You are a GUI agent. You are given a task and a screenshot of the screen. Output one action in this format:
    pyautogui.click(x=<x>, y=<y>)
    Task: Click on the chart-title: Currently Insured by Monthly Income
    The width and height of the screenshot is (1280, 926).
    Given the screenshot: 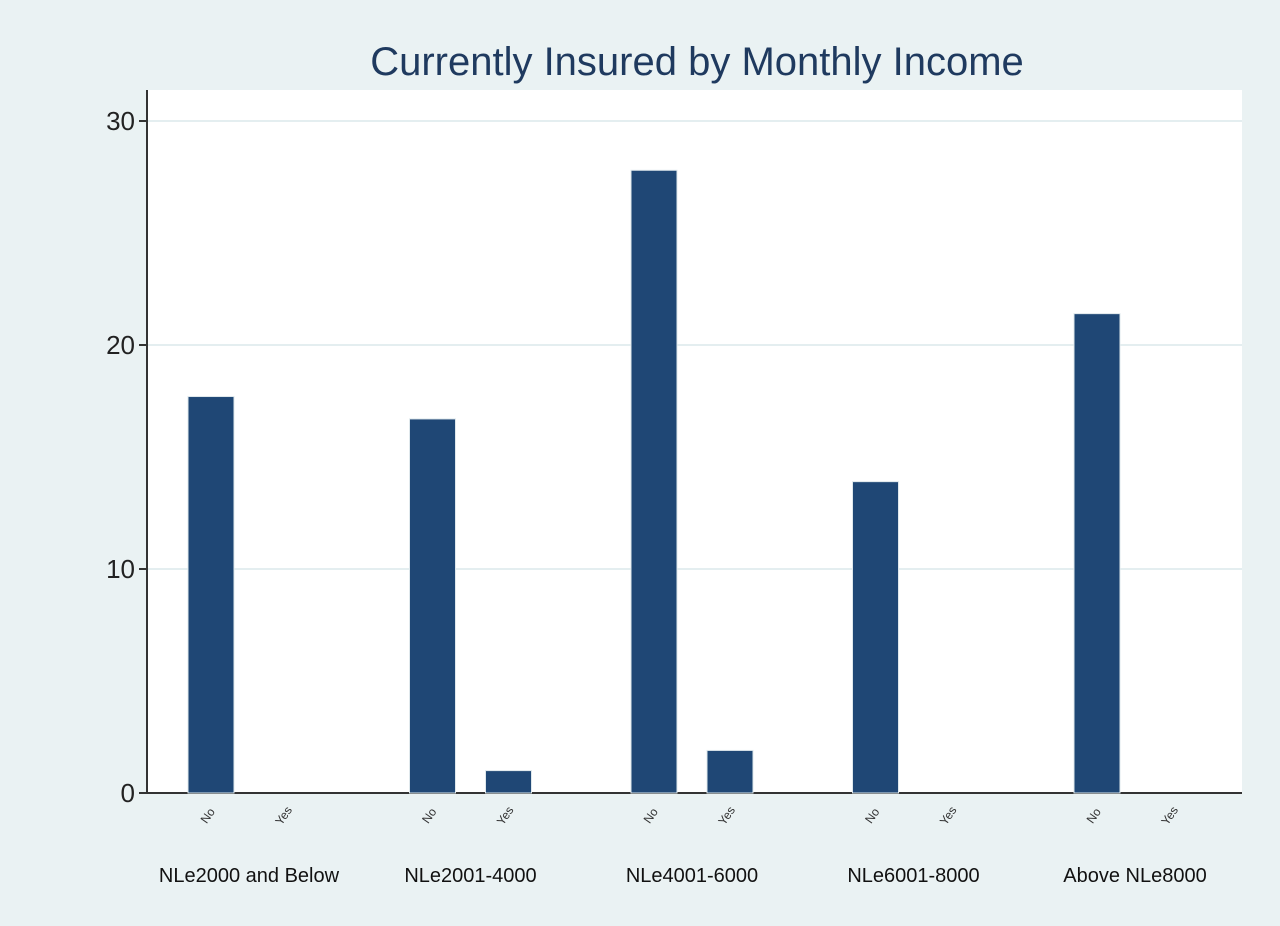 What is the action you would take?
    pyautogui.click(x=697, y=62)
    